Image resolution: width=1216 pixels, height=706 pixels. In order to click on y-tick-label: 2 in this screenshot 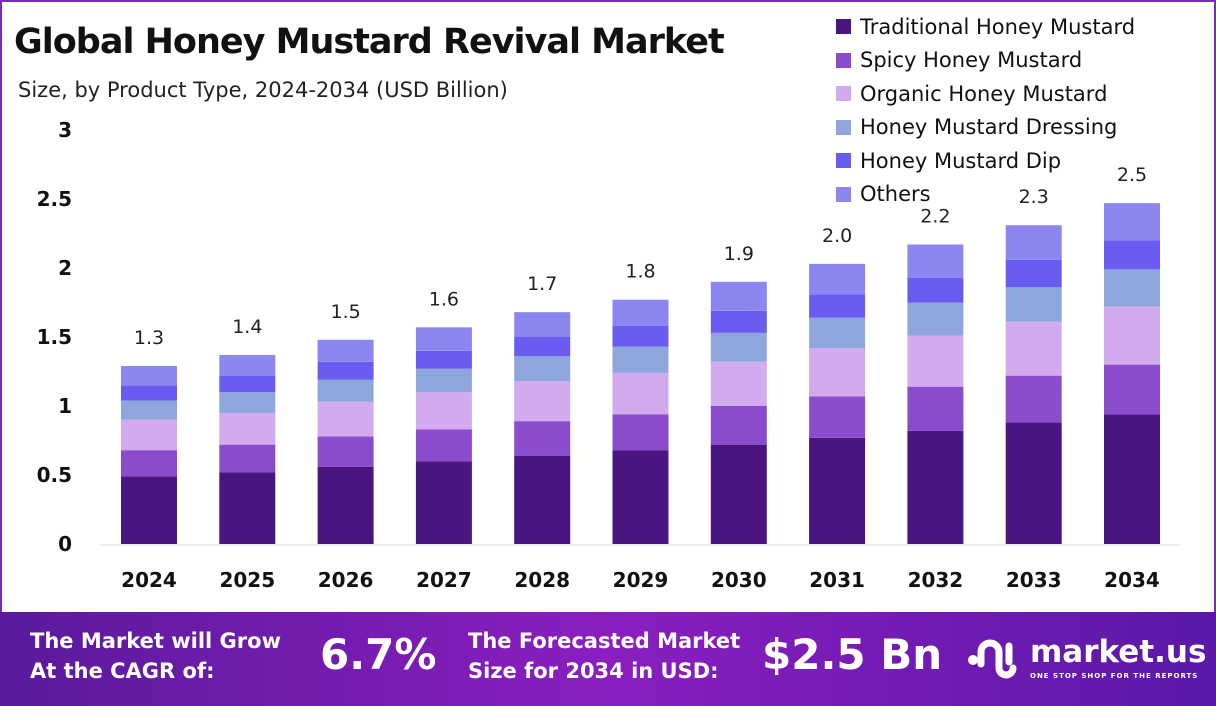, I will do `click(65, 268)`.